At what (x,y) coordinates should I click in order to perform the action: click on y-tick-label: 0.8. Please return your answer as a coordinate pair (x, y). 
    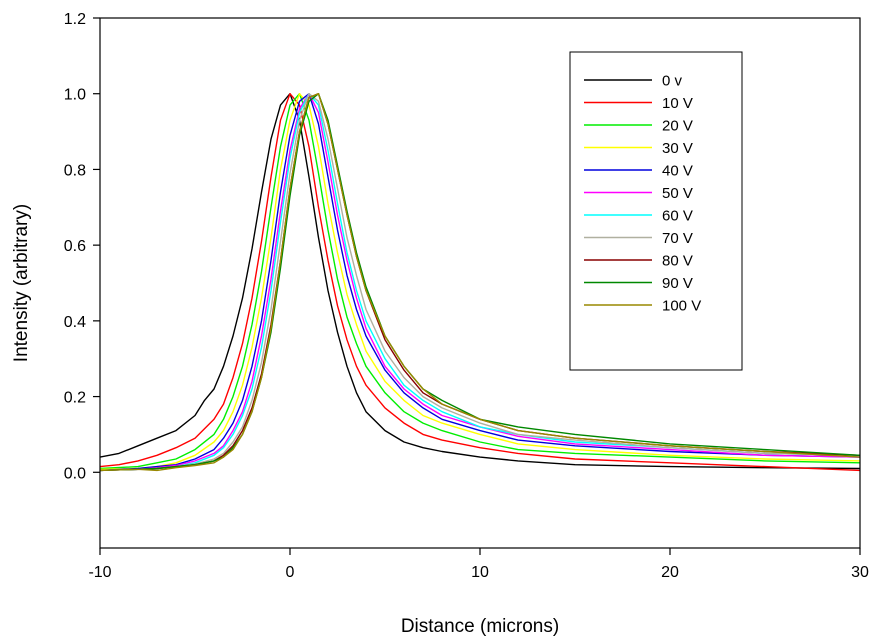
    Looking at the image, I should click on (75, 170).